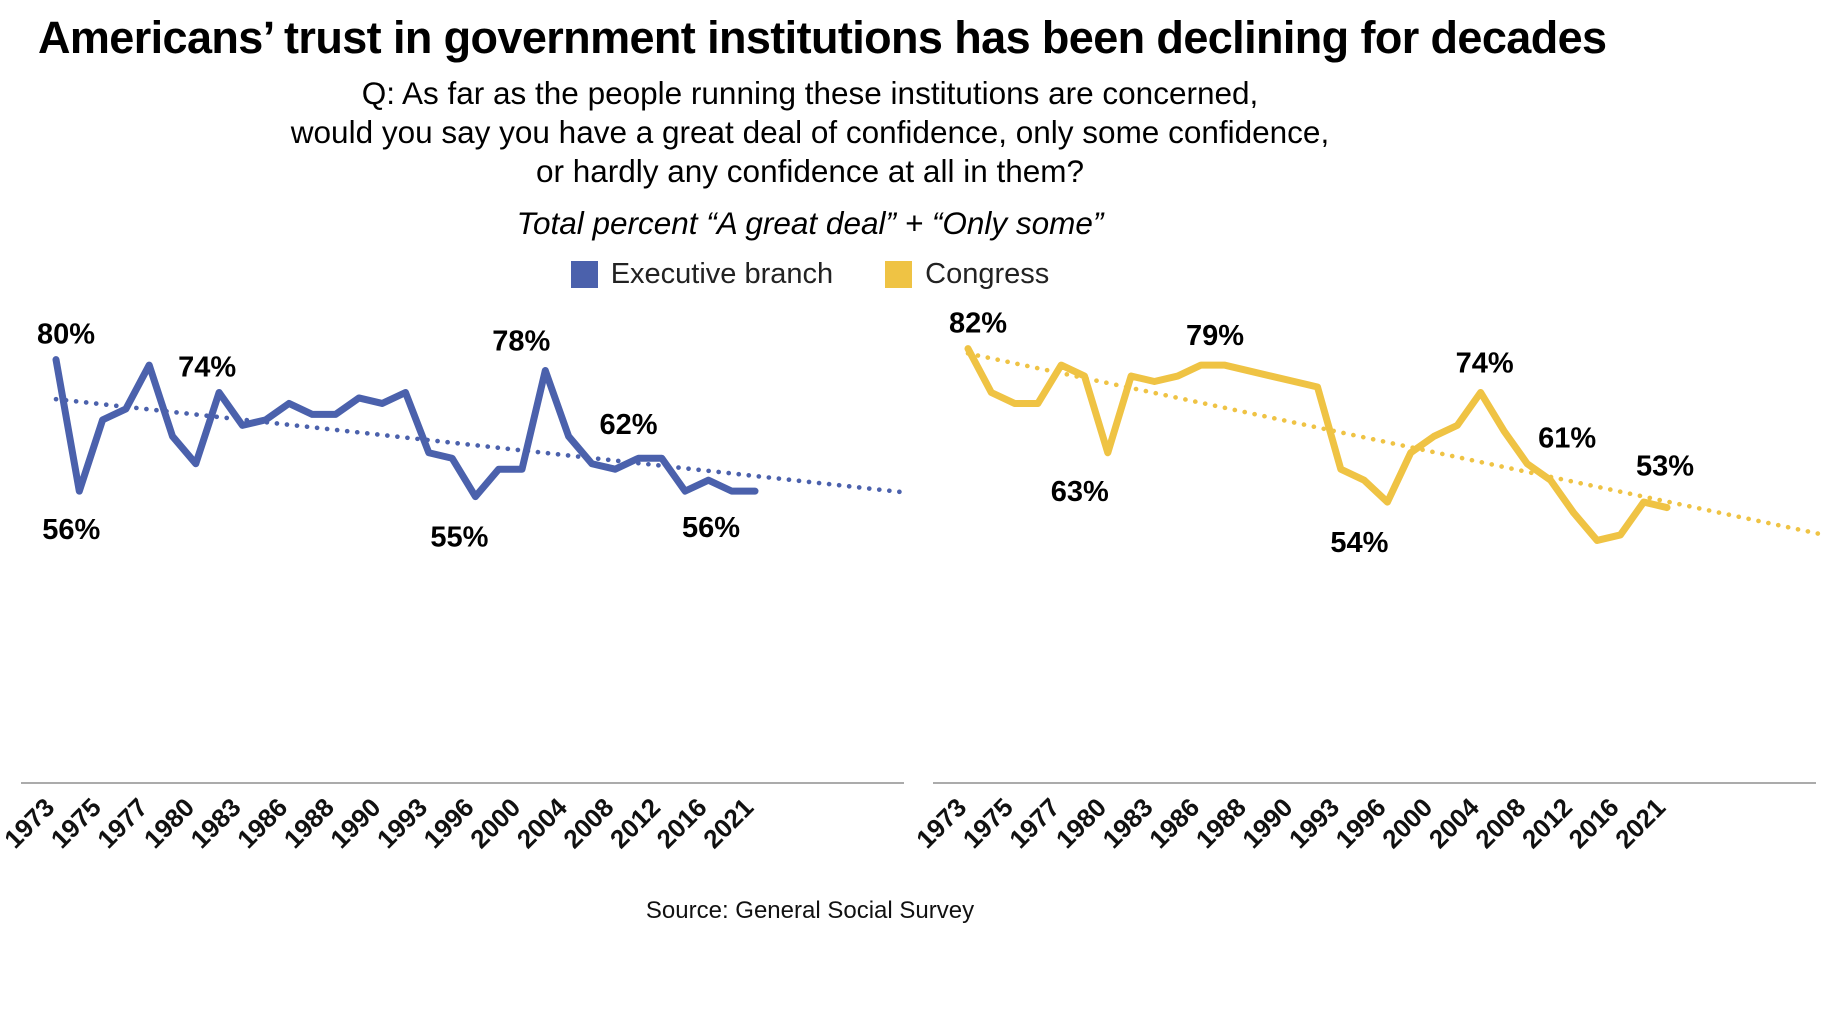  I want to click on survey-question-line-3: or hardly any confidence at all in them?, so click(810, 171).